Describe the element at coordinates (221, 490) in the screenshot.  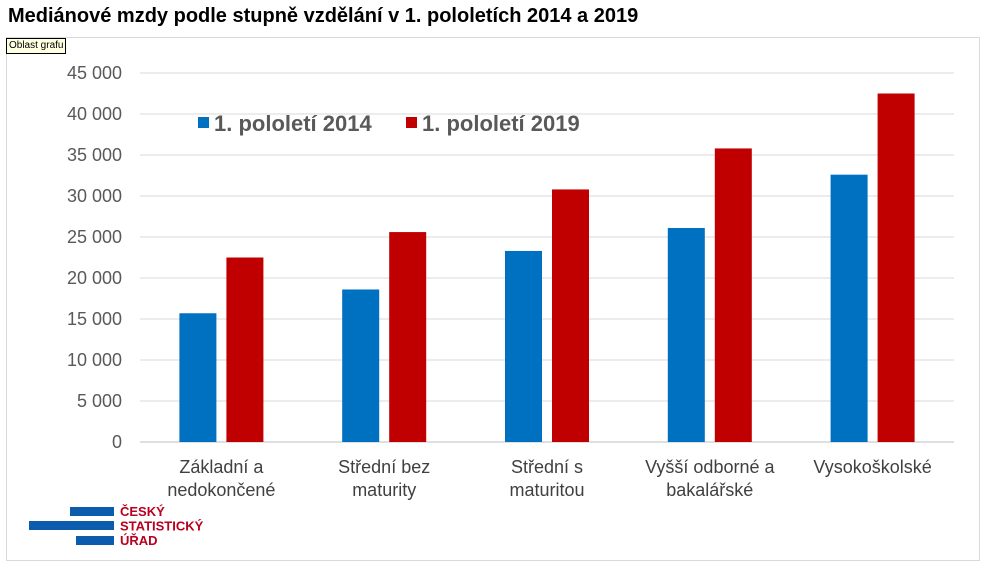
I see `x-tick-label: nedokončené` at that location.